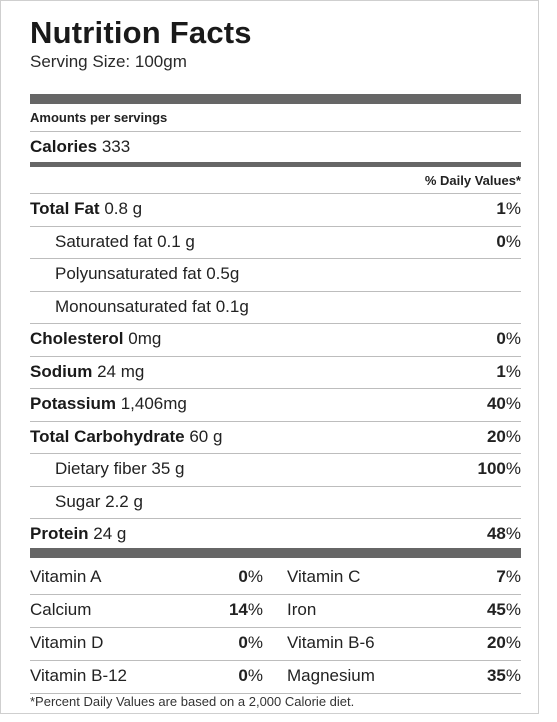 The width and height of the screenshot is (557, 722). I want to click on medium-divider, so click(275, 164).